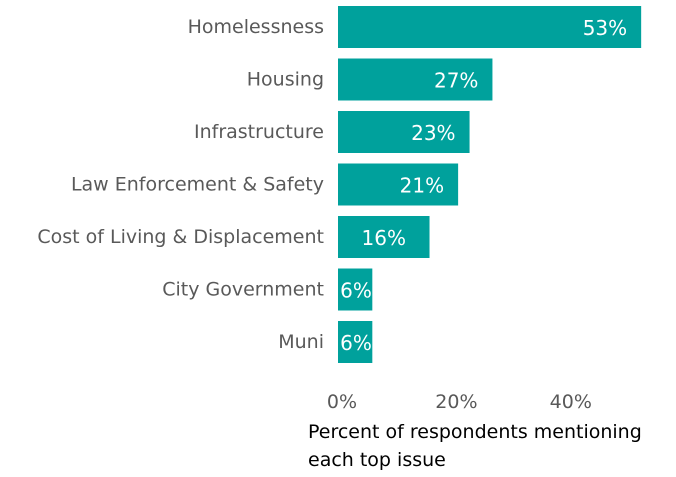  I want to click on category-label-3: Law Enforcement & Safety, so click(197, 185).